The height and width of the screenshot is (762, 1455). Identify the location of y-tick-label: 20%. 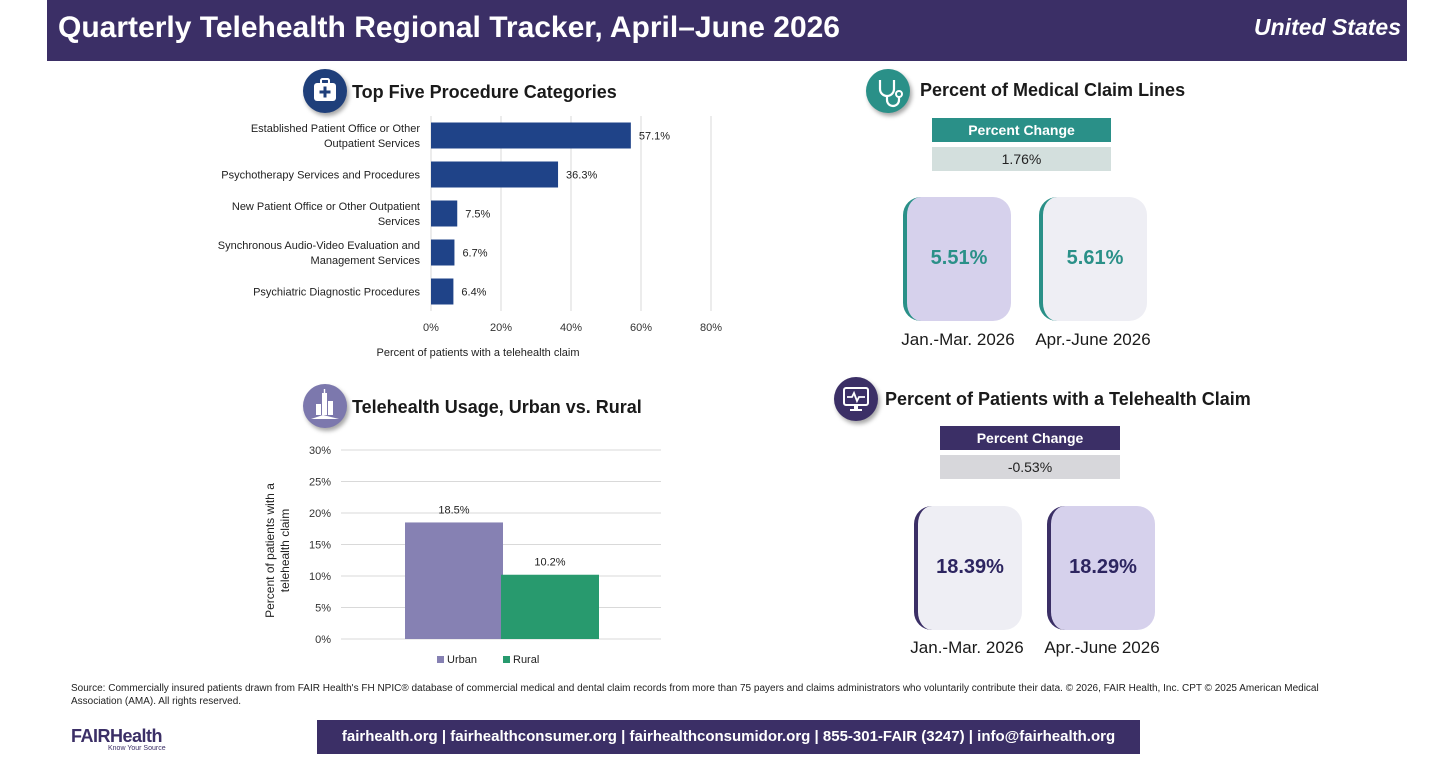
(320, 514).